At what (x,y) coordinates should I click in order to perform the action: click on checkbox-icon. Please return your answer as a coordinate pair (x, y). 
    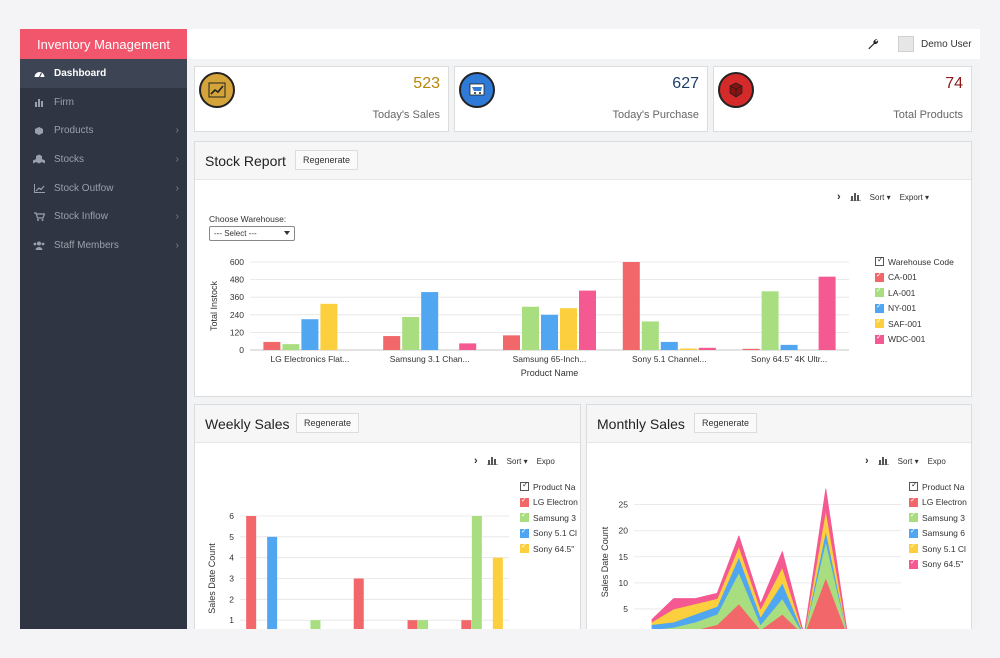
    Looking at the image, I should click on (524, 486).